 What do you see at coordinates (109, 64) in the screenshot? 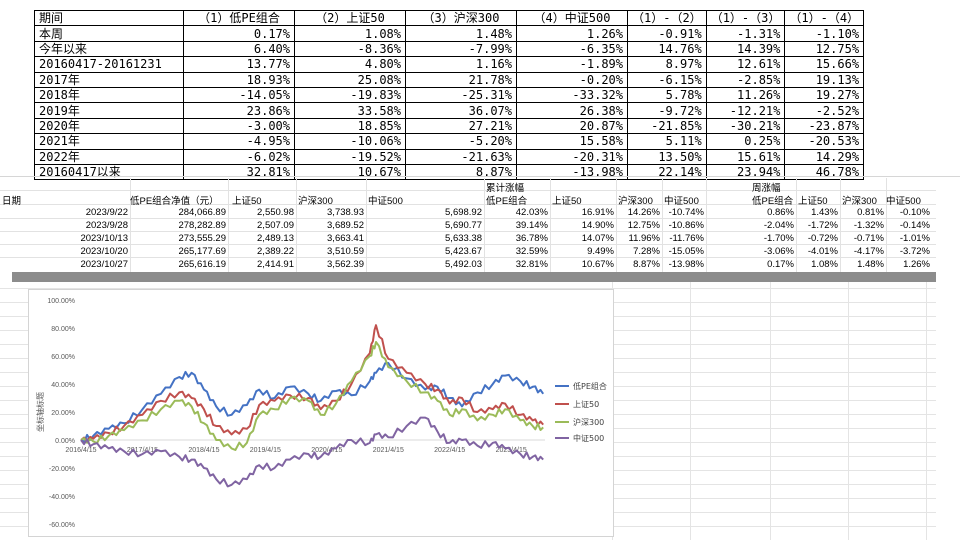
I see `period-cell: 20160417-20161231` at bounding box center [109, 64].